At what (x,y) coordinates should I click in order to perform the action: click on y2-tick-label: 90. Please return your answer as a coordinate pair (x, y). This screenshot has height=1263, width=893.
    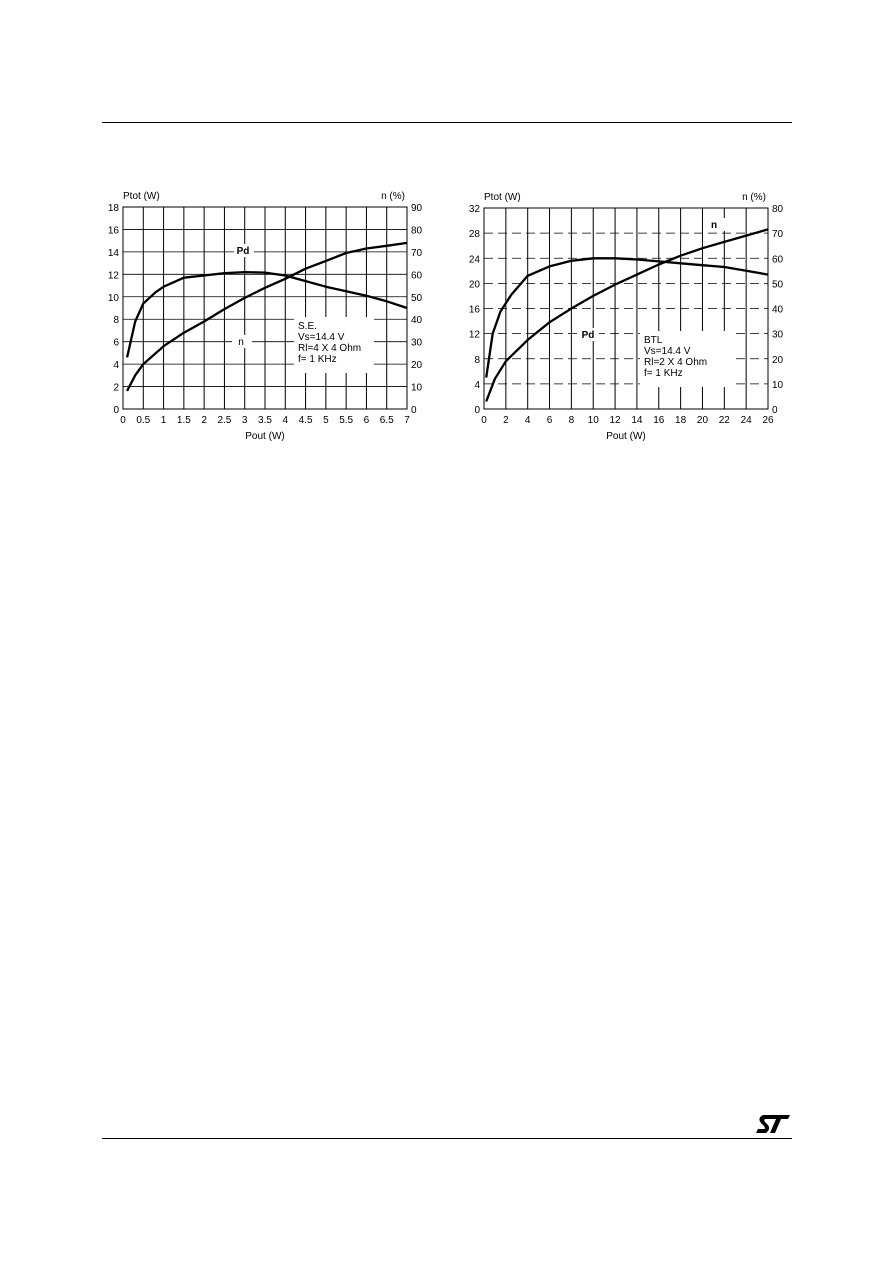
    Looking at the image, I should click on (417, 208).